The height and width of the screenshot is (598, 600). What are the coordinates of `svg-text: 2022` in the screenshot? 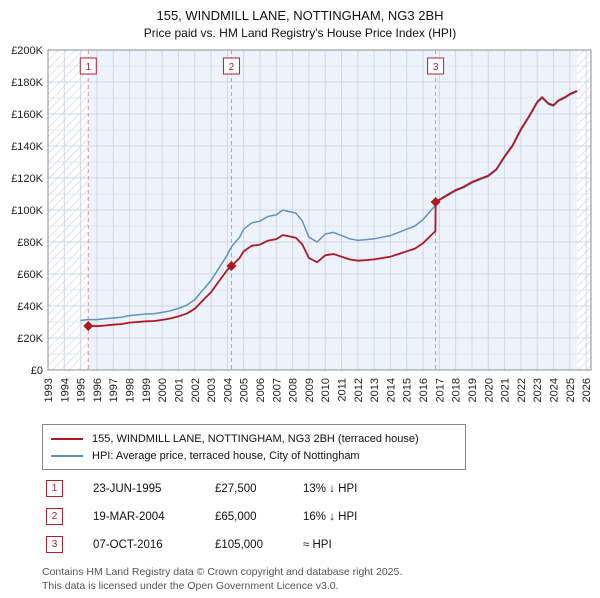 It's located at (522, 390).